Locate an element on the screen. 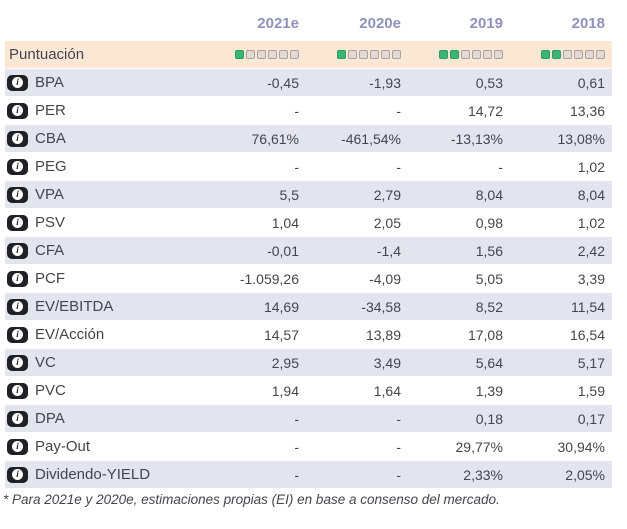 The width and height of the screenshot is (627, 529). row-label-cell: i Pay-Out is located at coordinates (104, 446).